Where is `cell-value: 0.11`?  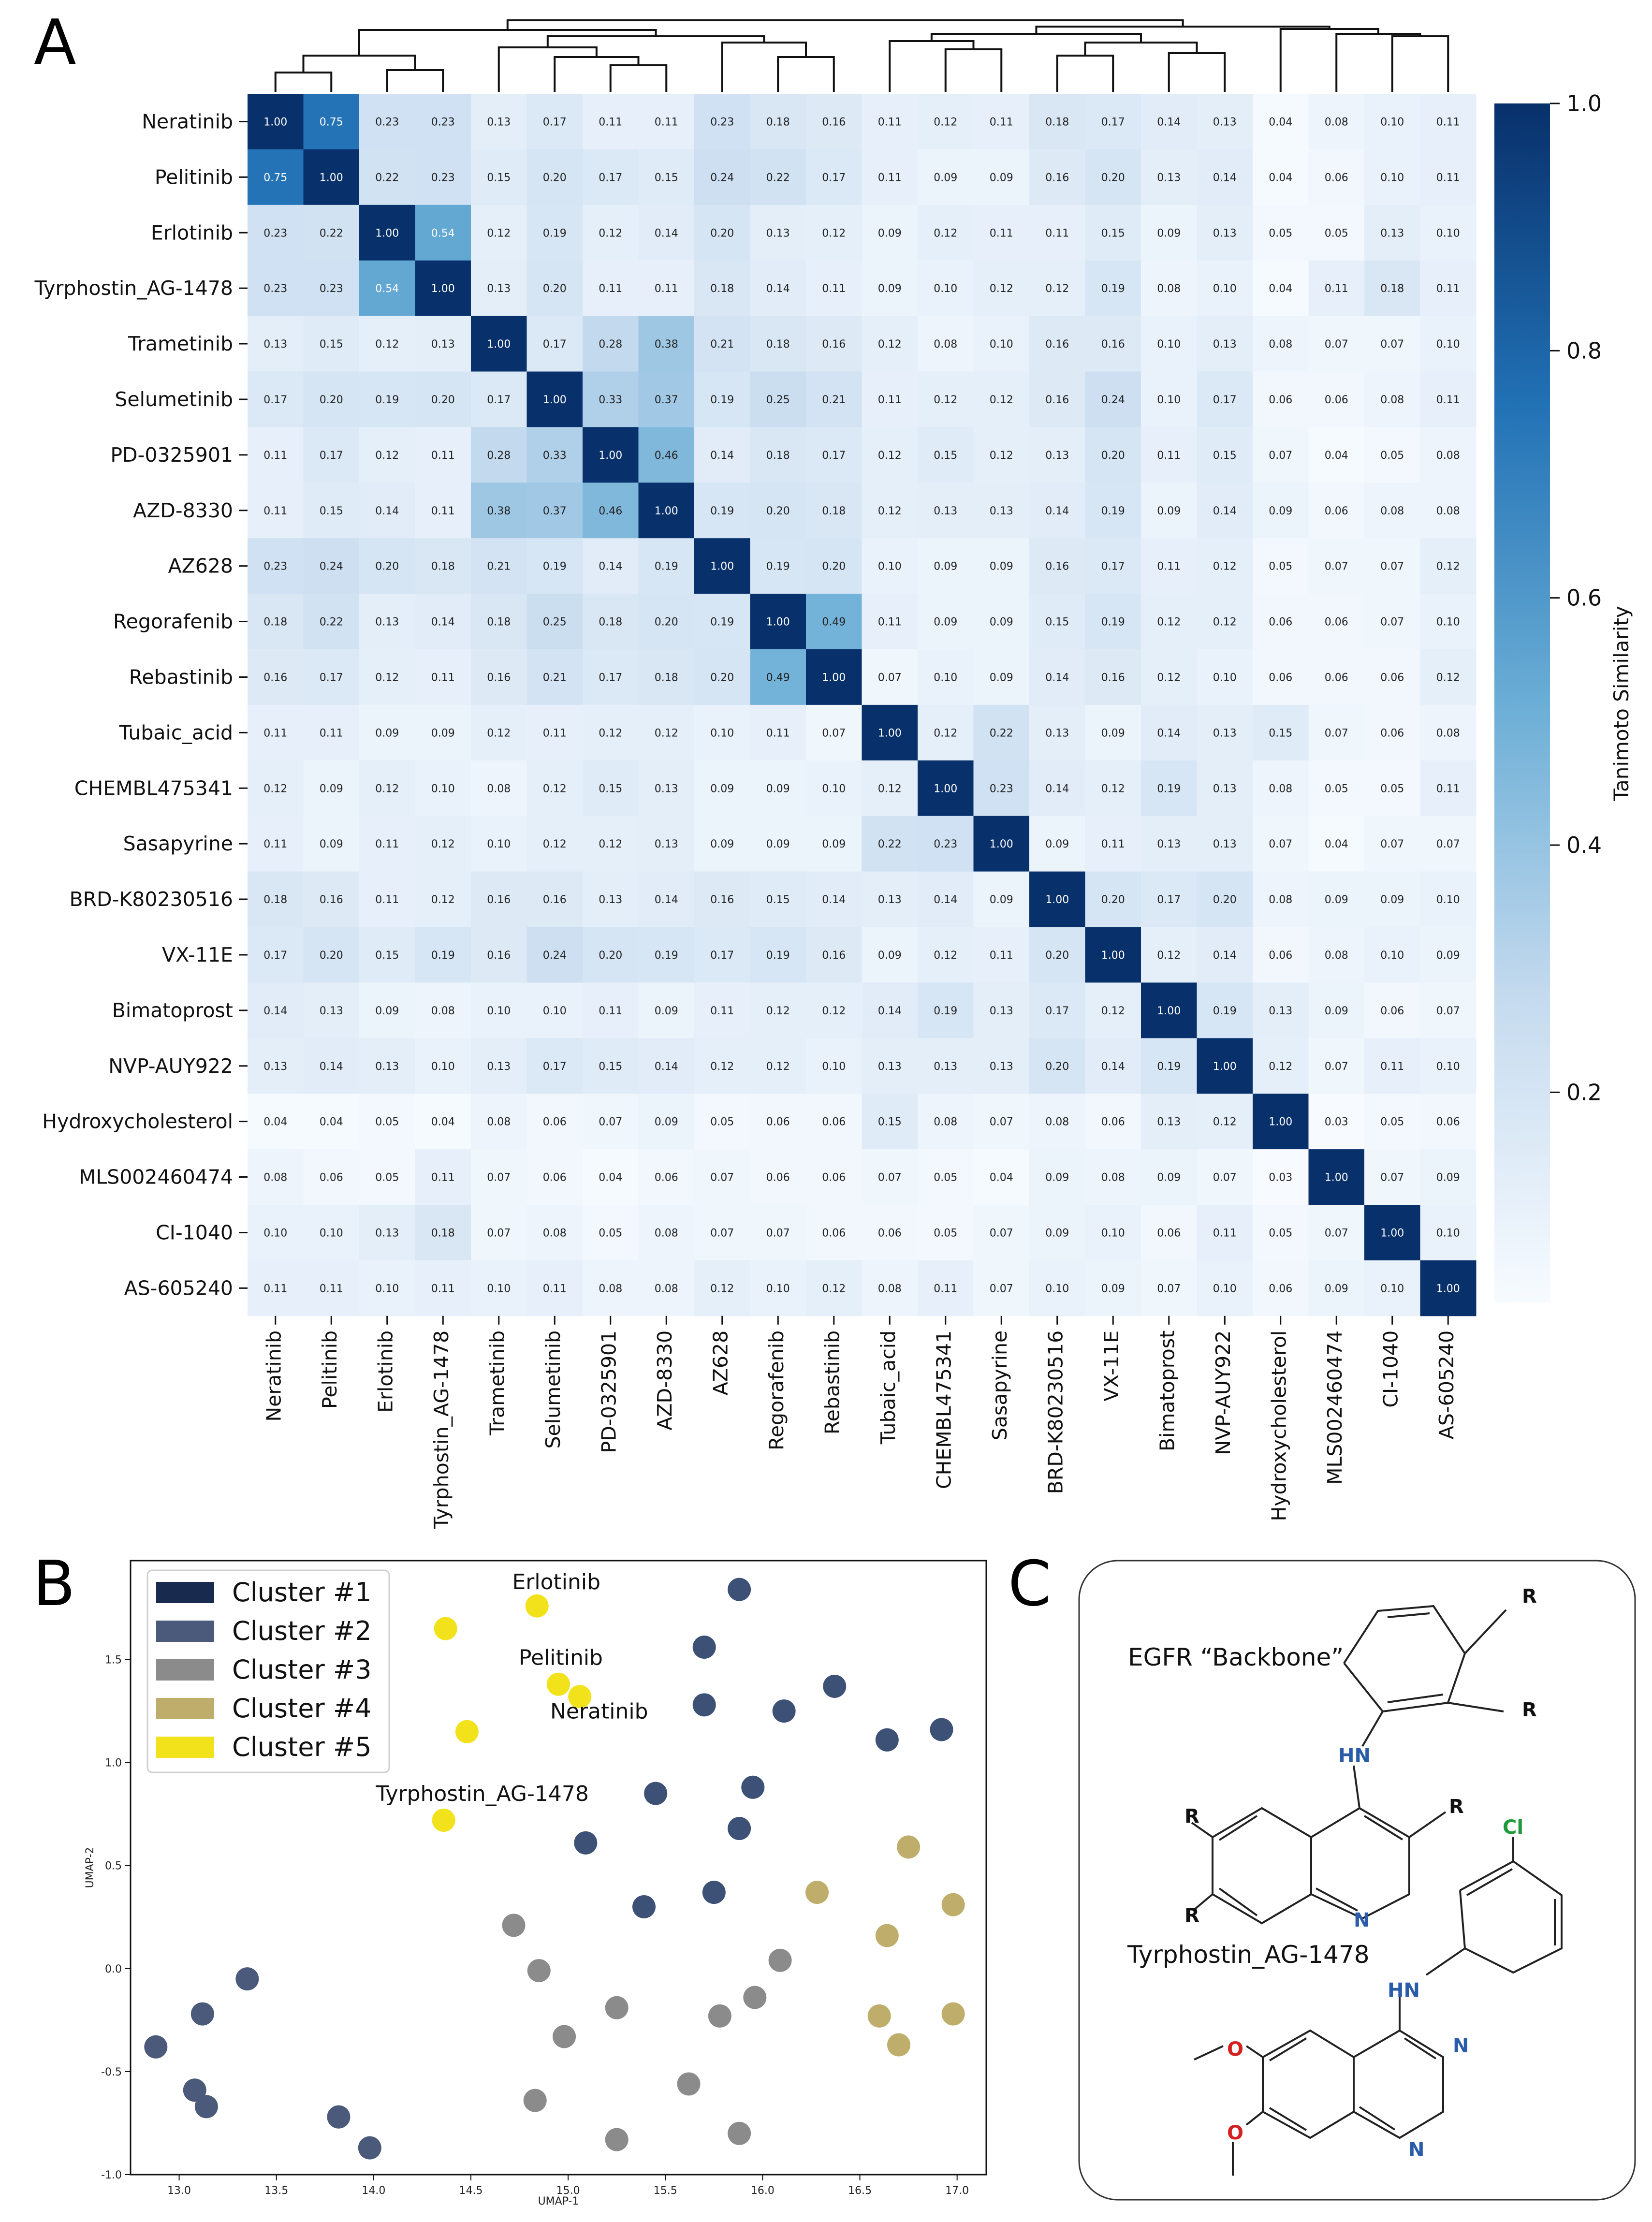
cell-value: 0.11 is located at coordinates (946, 1289).